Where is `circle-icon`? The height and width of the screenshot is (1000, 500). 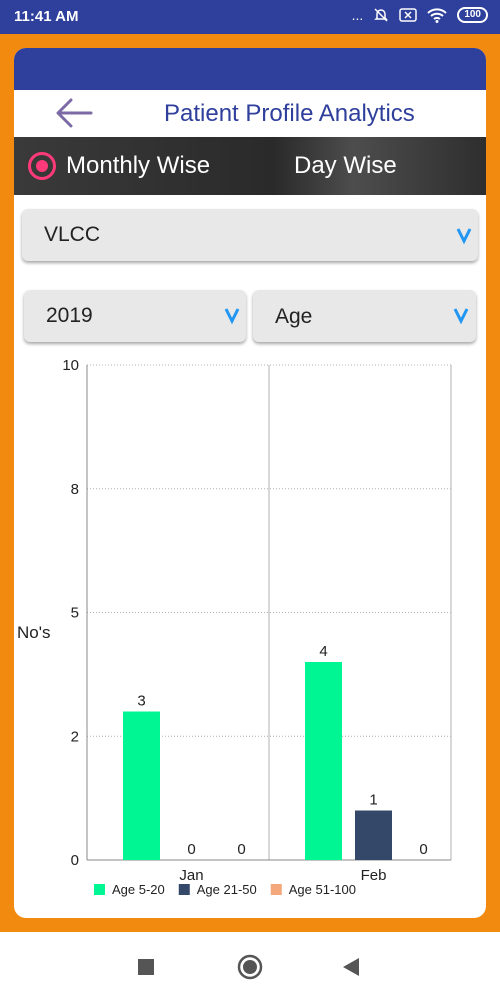
circle-icon is located at coordinates (250, 967).